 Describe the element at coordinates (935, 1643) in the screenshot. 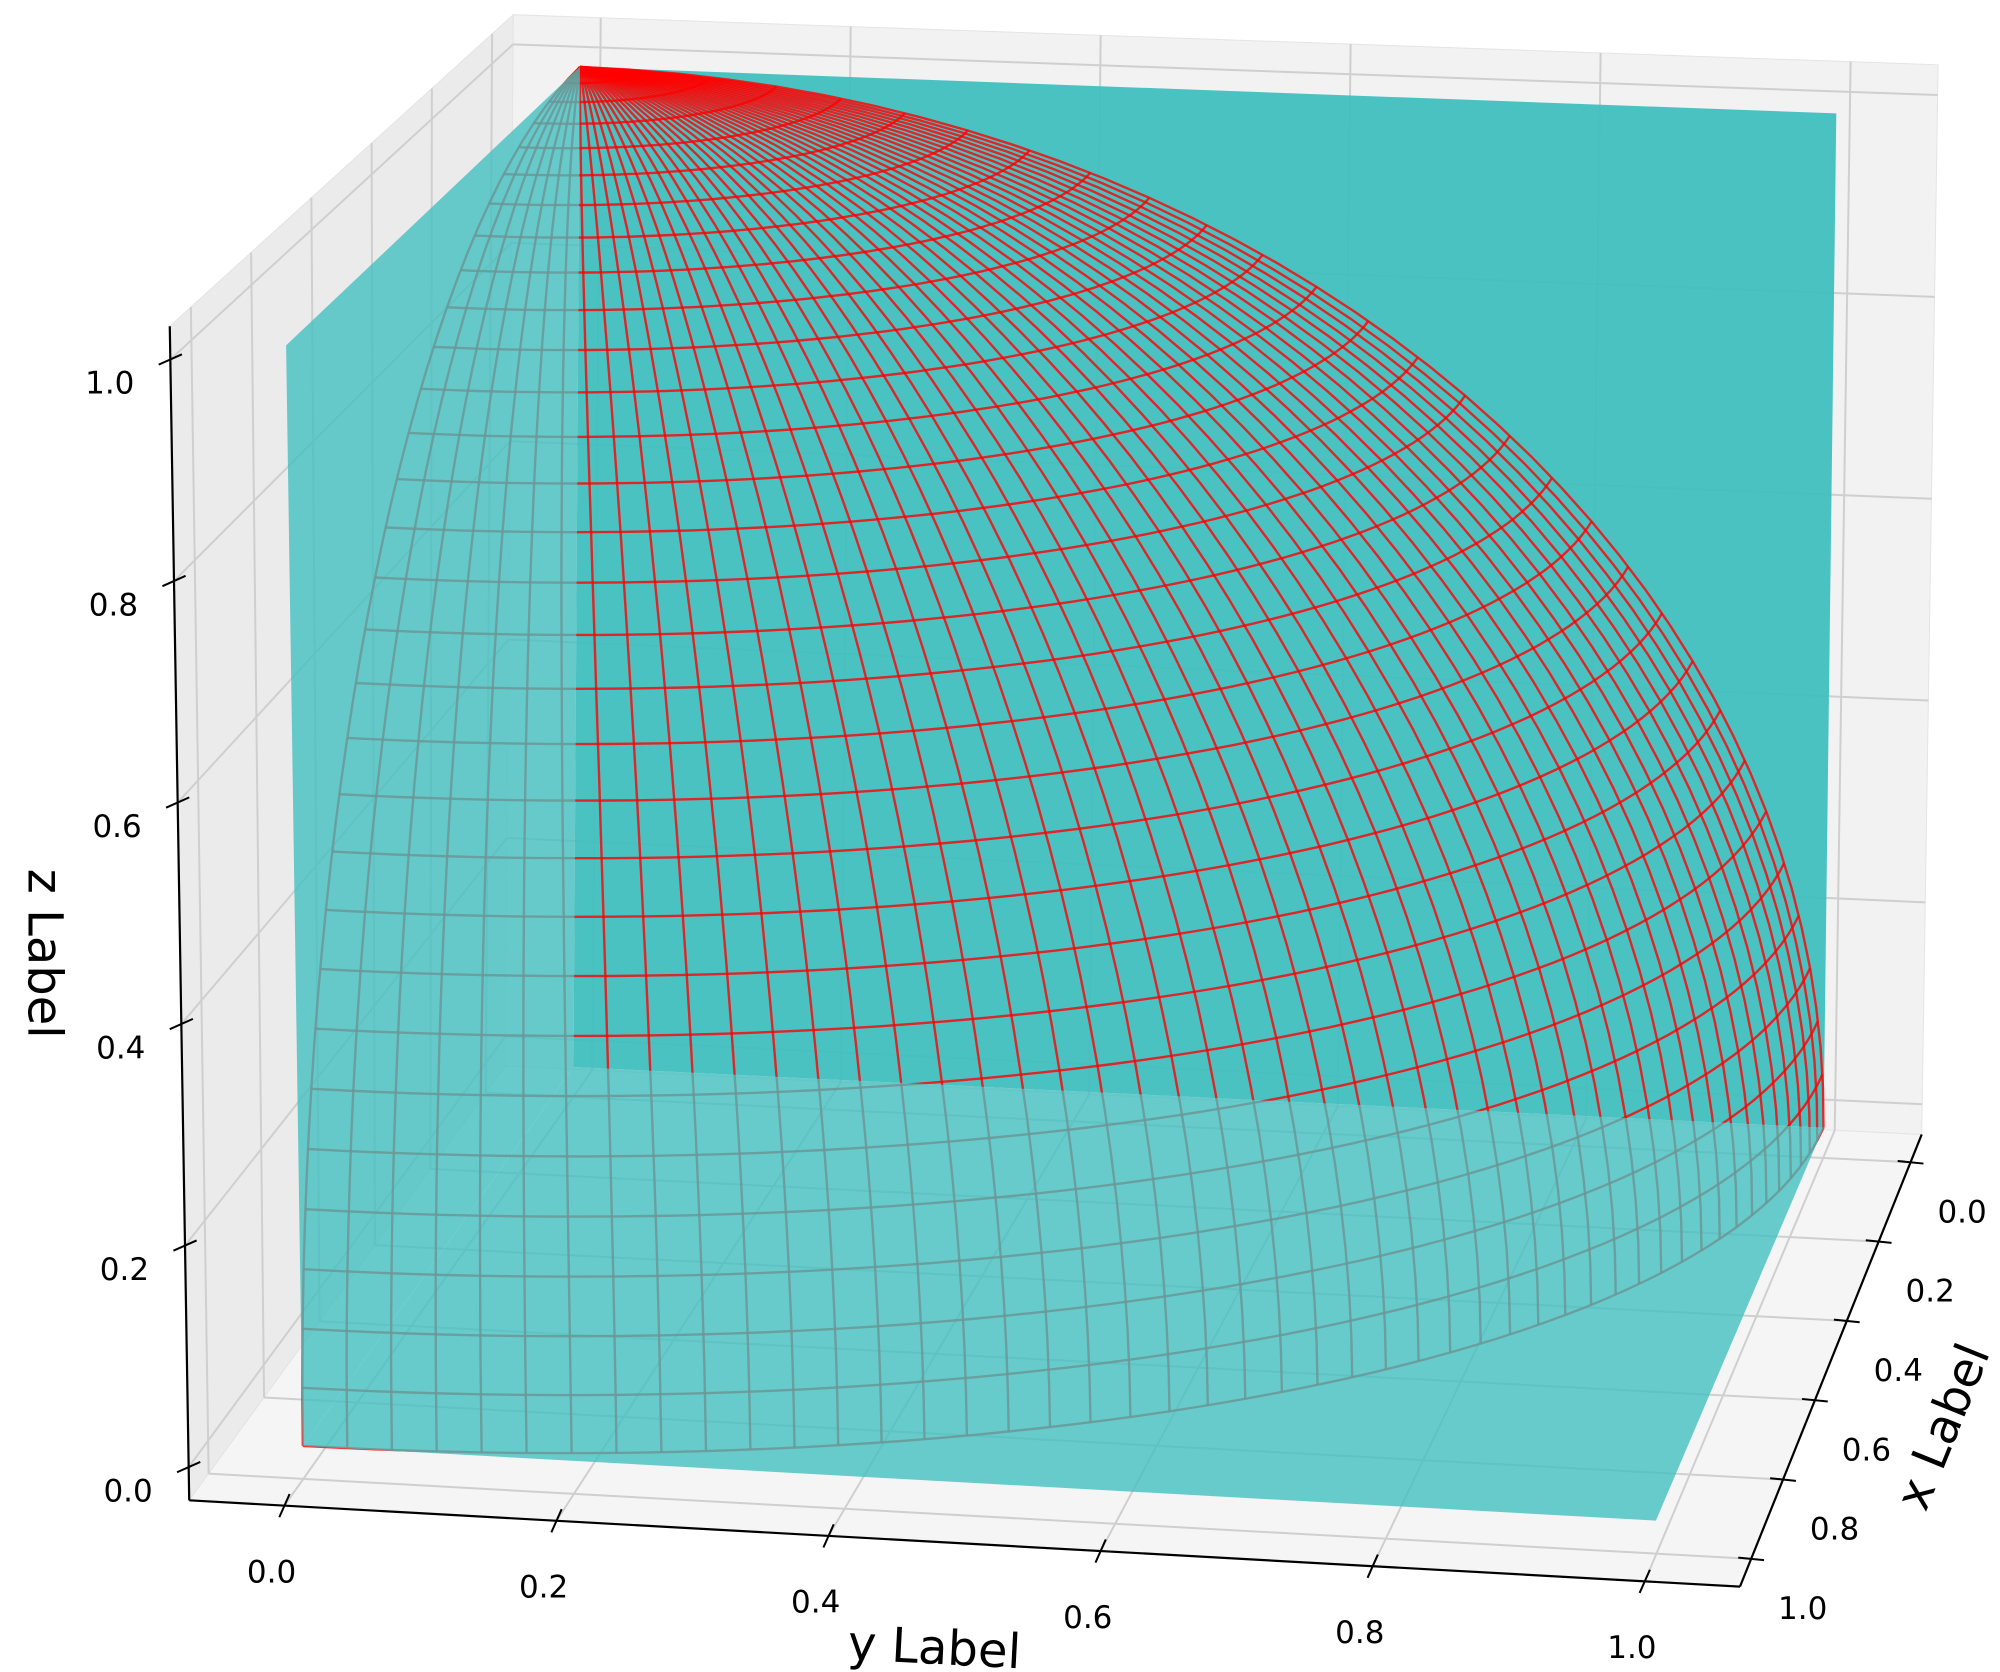

I see `y-axis-label: y Label` at that location.